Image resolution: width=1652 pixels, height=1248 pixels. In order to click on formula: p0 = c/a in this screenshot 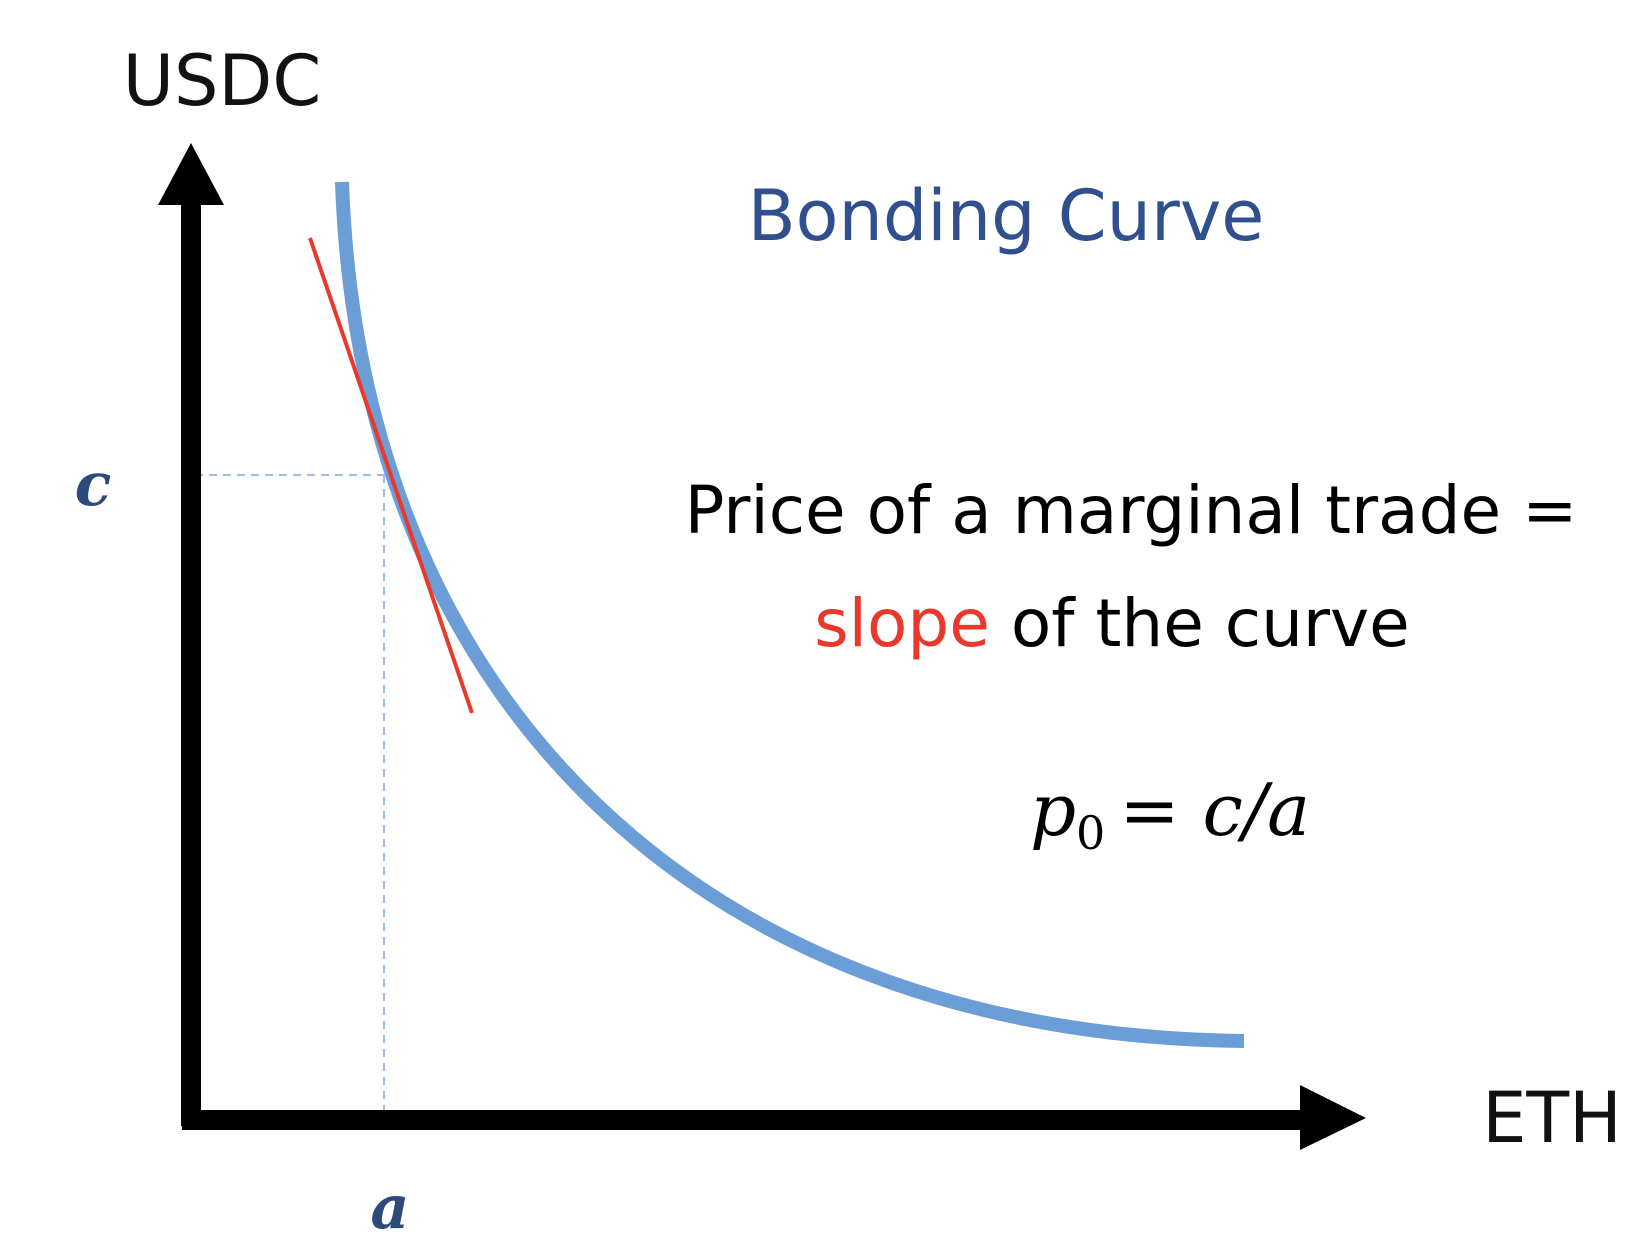, I will do `click(1170, 814)`.